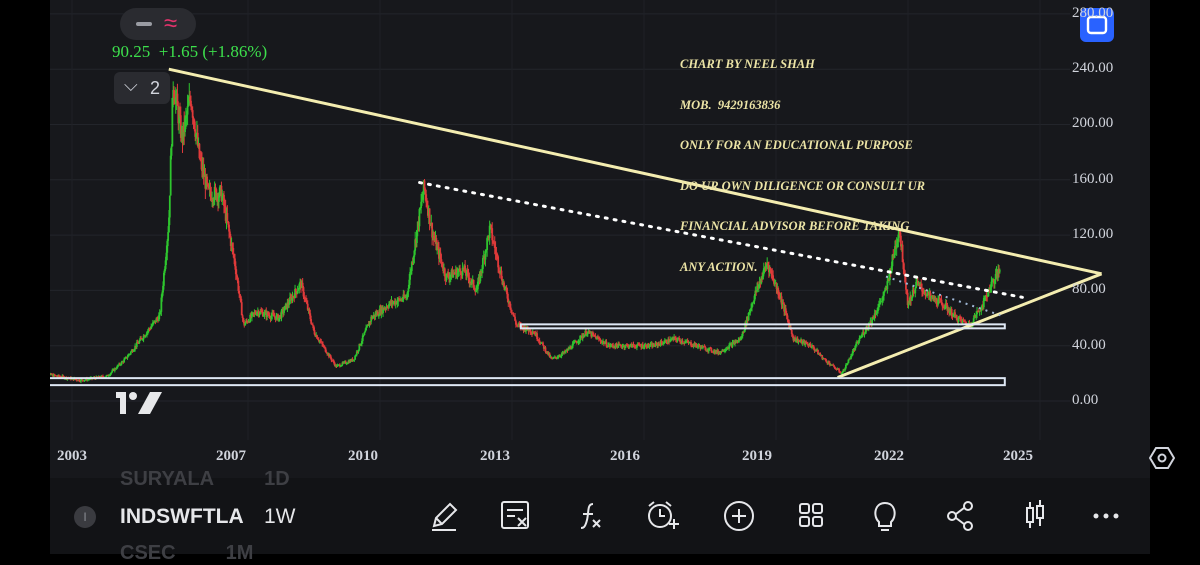 The height and width of the screenshot is (565, 1200). I want to click on settings-hexagon-button, so click(1162, 460).